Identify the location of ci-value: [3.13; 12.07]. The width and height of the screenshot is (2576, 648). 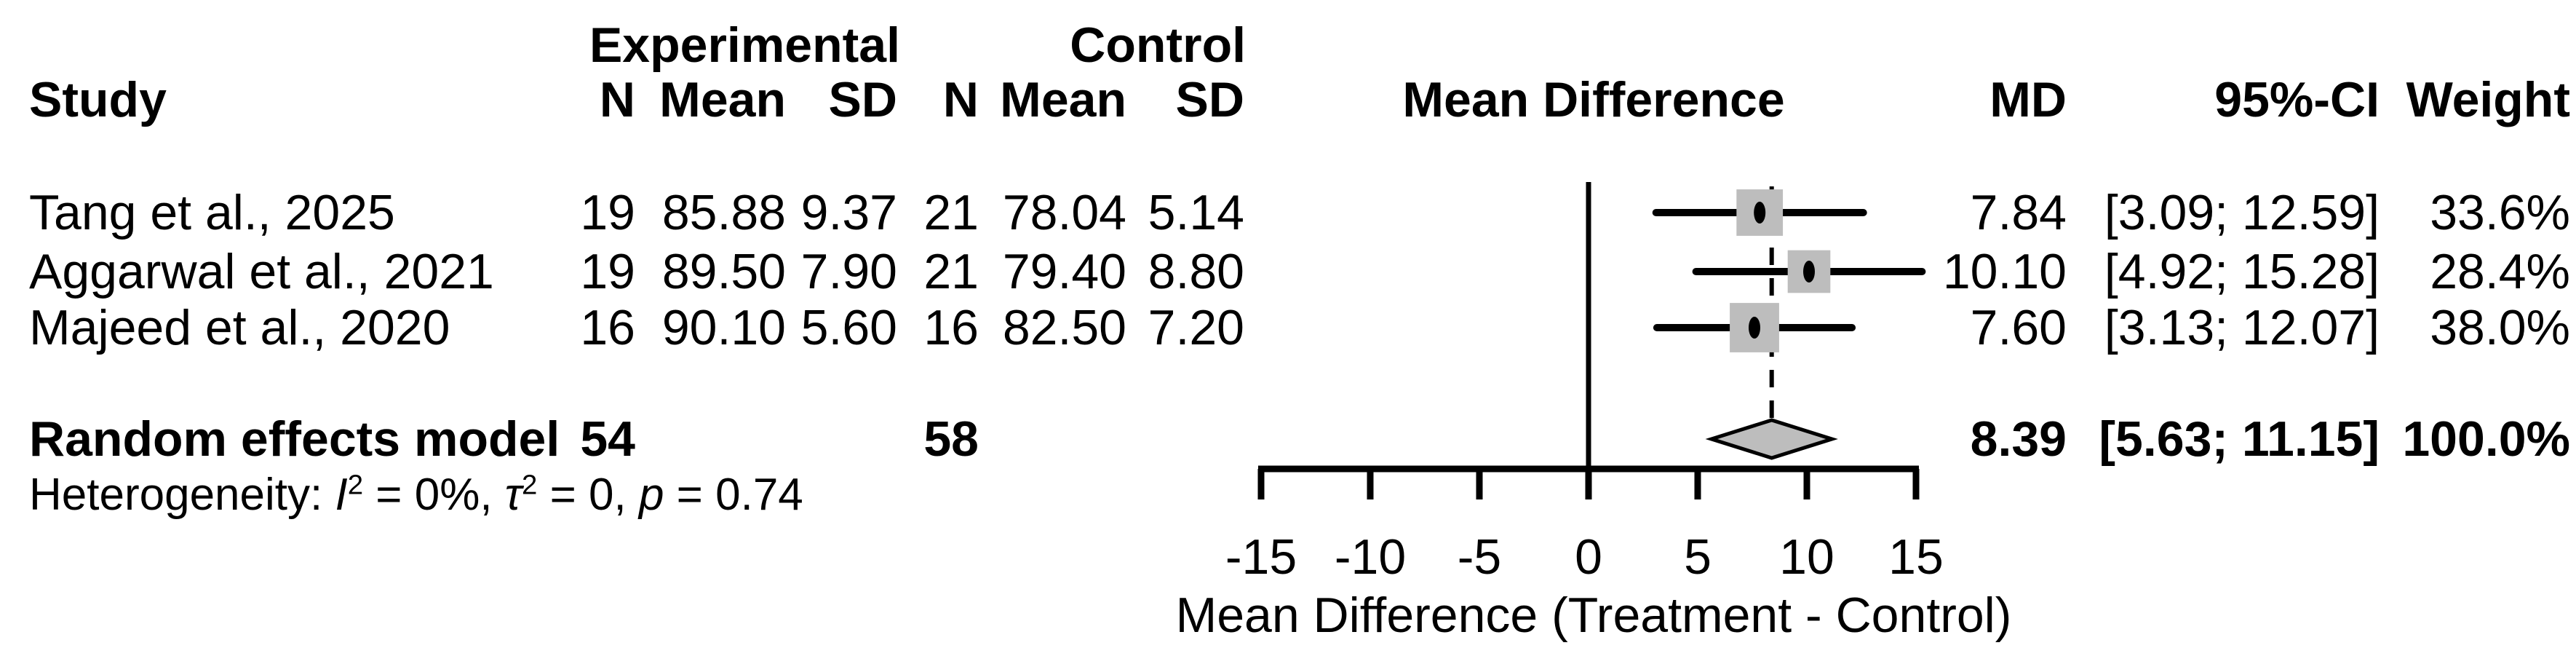
(2242, 328).